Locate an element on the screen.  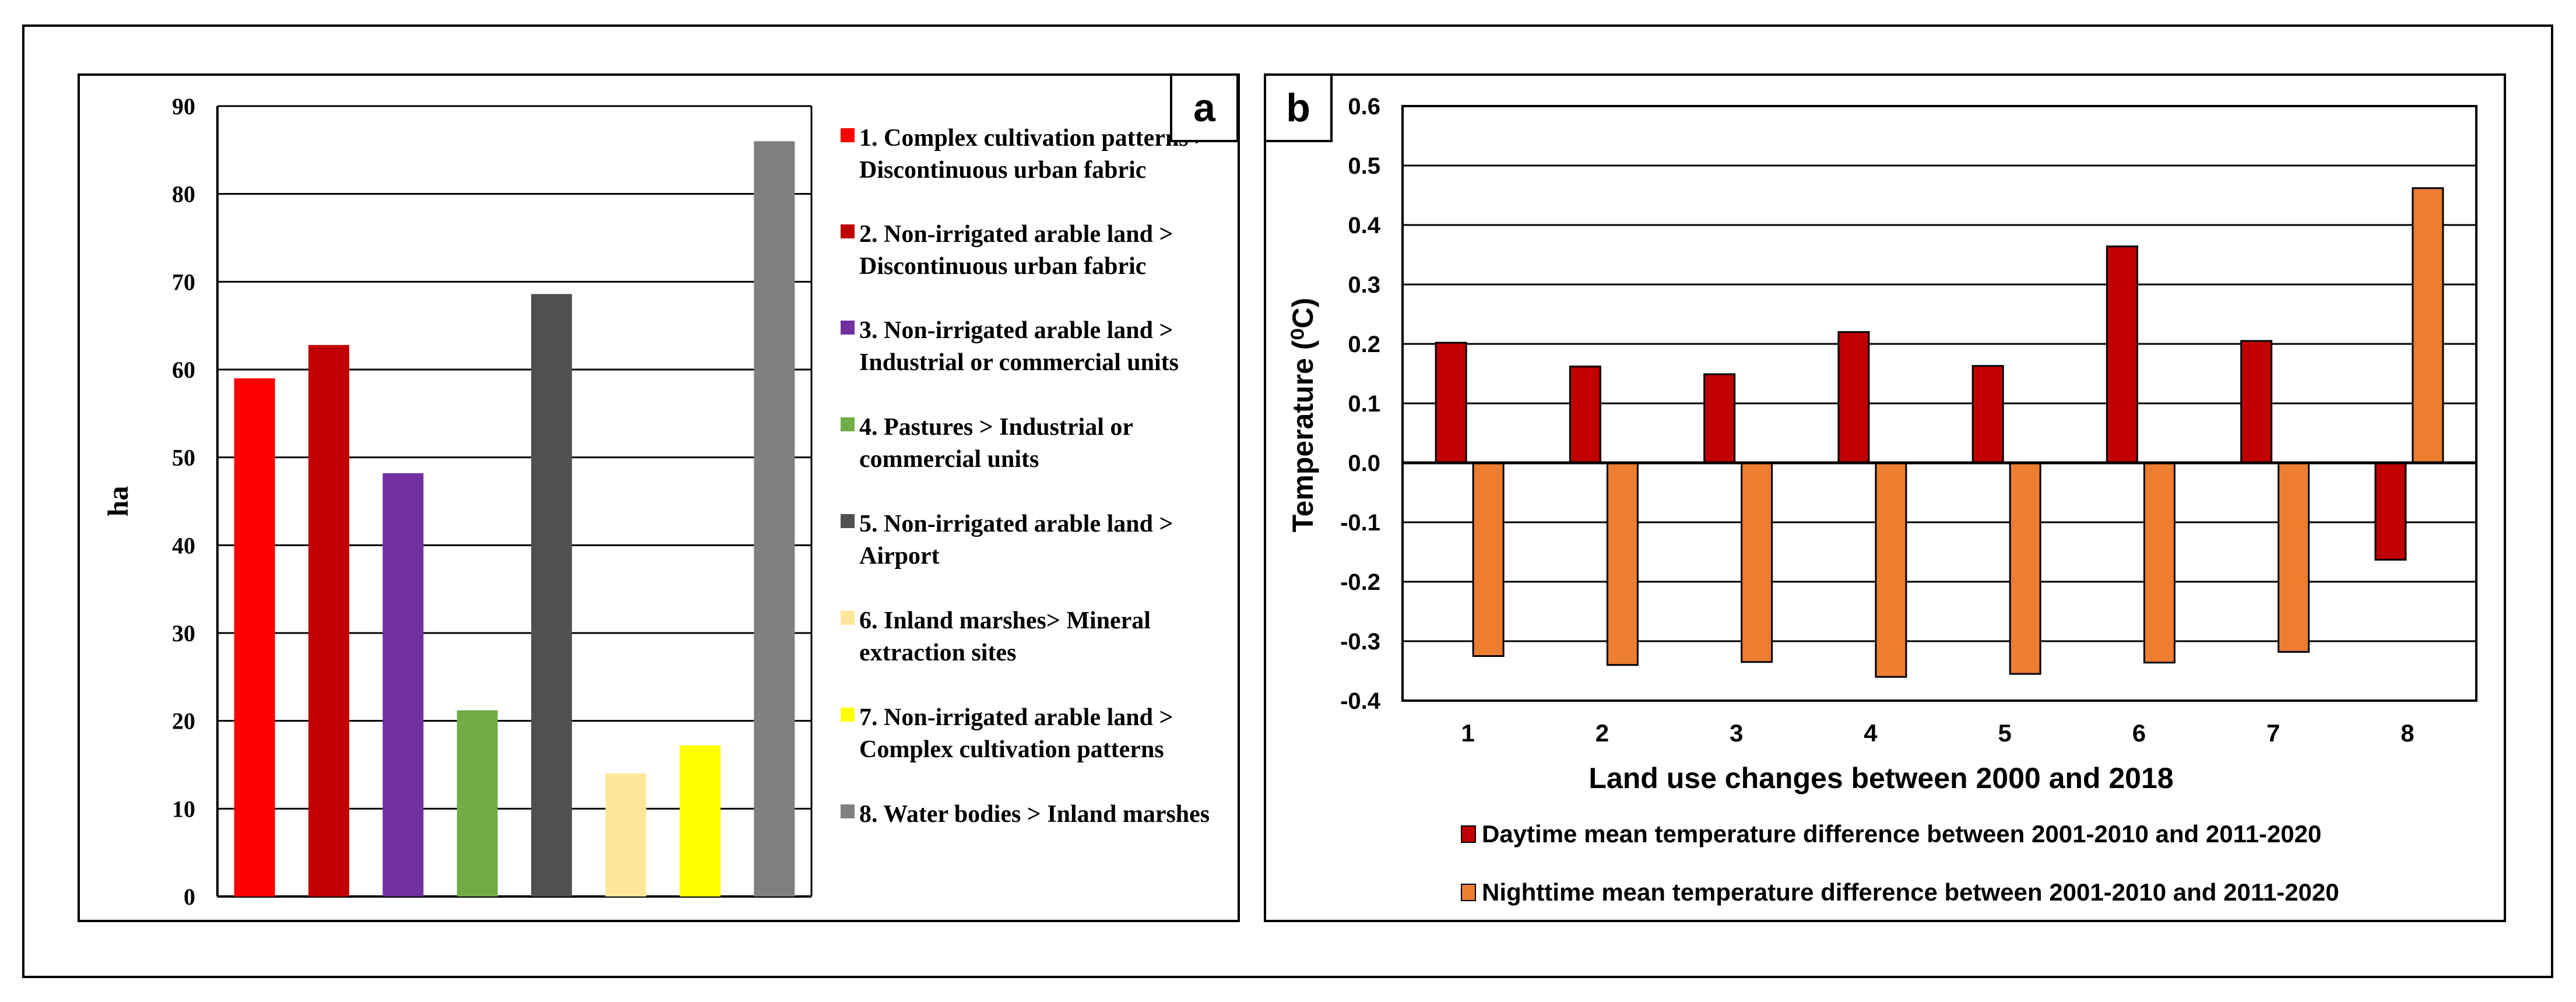
legend-swatch-day is located at coordinates (1468, 834).